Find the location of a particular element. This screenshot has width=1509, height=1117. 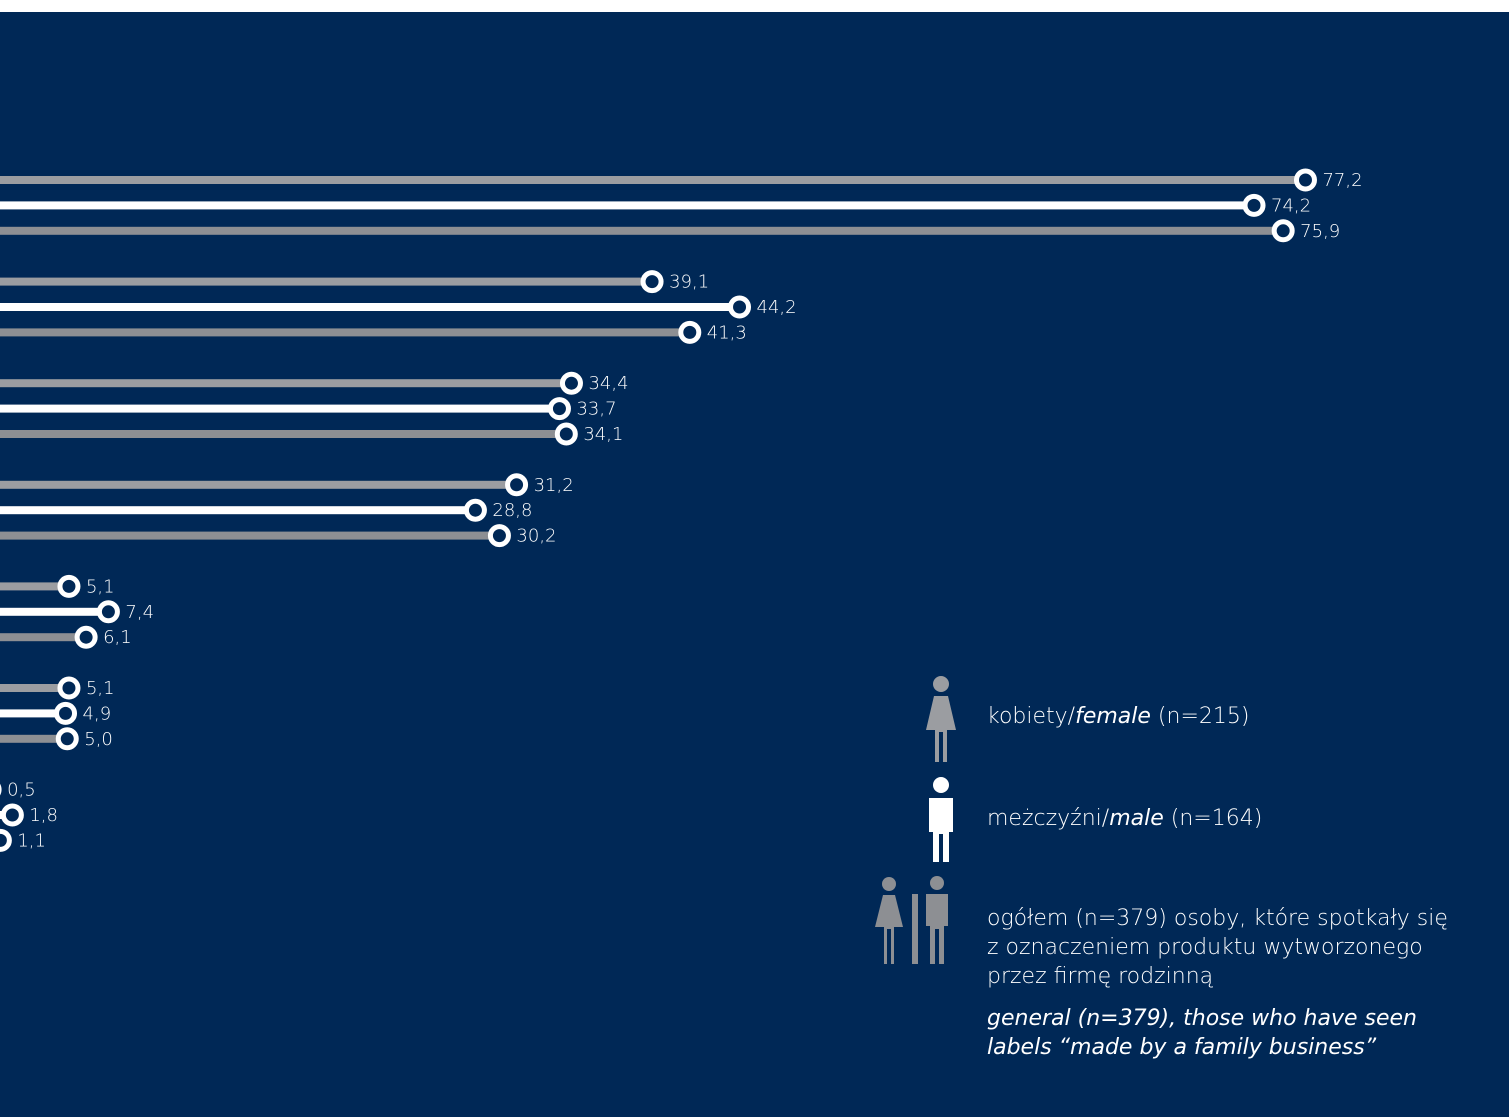

value-label-female-7: 0,5 is located at coordinates (21, 790).